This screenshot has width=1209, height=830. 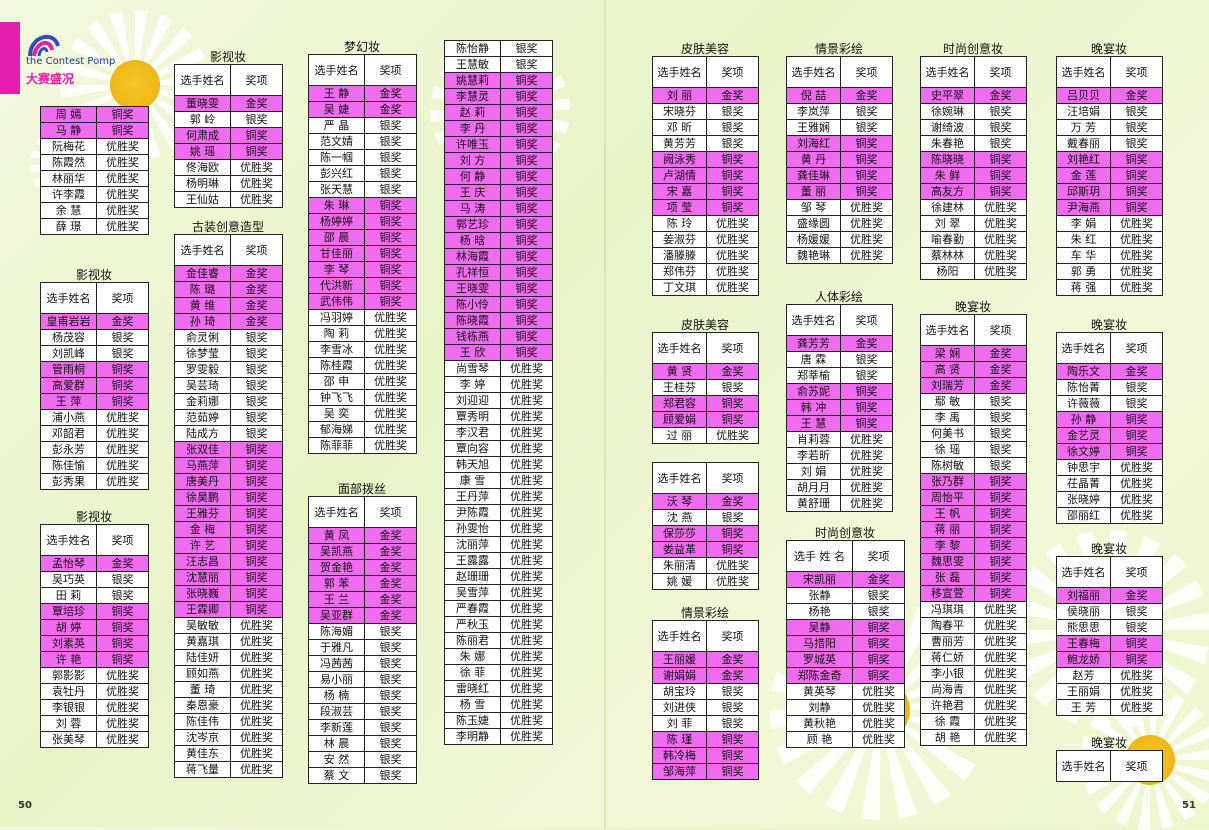 I want to click on table-row: 覃向容 优胜奖, so click(x=498, y=448).